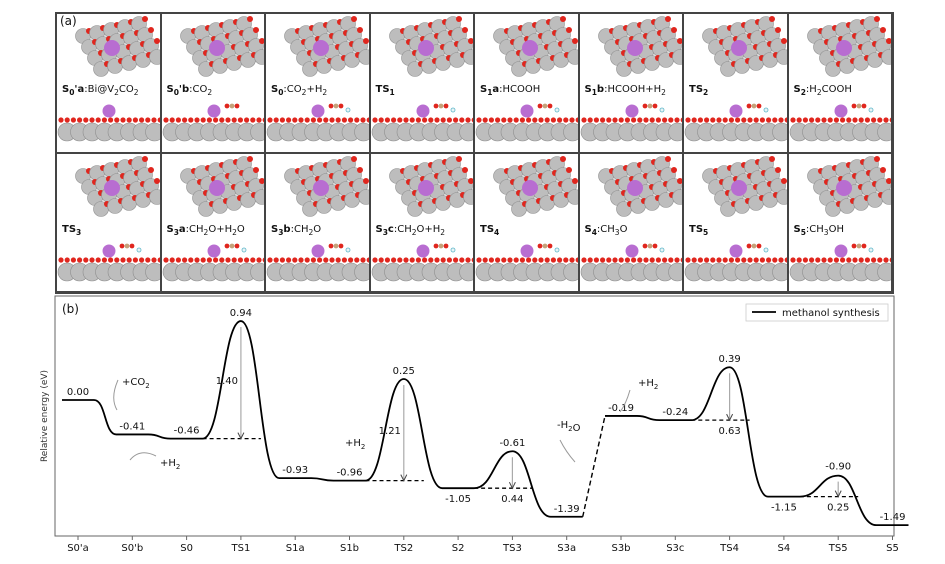  What do you see at coordinates (893, 517) in the screenshot?
I see `value-label: -1.49` at bounding box center [893, 517].